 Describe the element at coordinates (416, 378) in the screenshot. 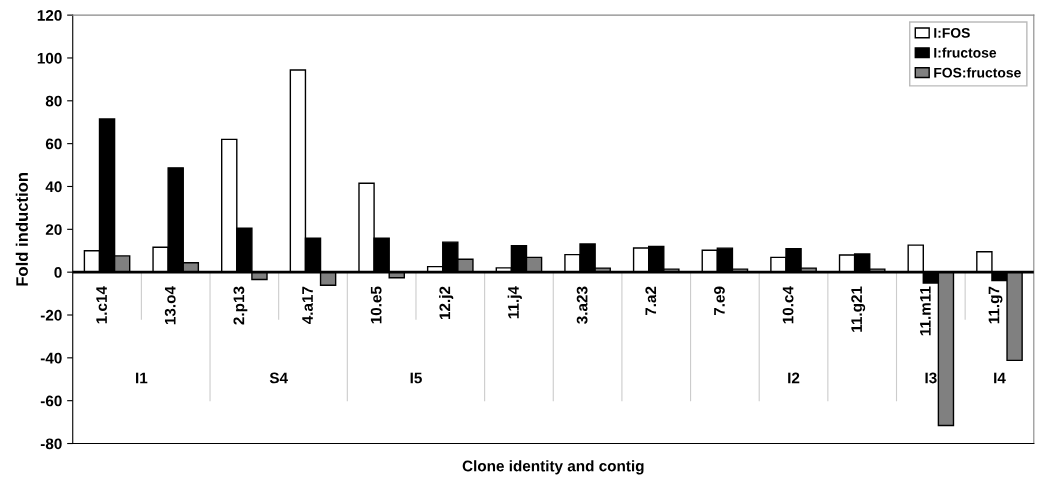

I see `annotation: I5` at that location.